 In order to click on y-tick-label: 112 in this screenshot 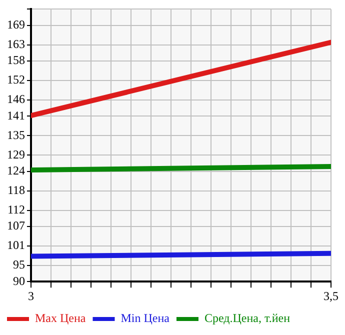, I will do `click(16, 209)`.